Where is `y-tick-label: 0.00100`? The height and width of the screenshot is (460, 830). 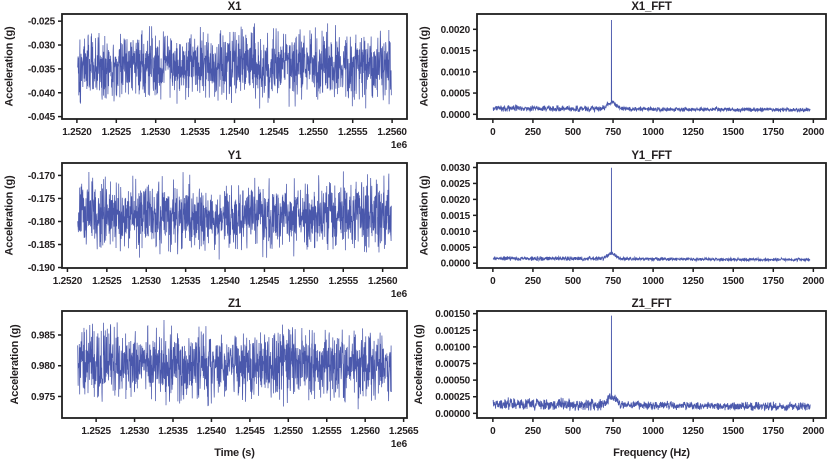 y-tick-label: 0.00100 is located at coordinates (452, 347).